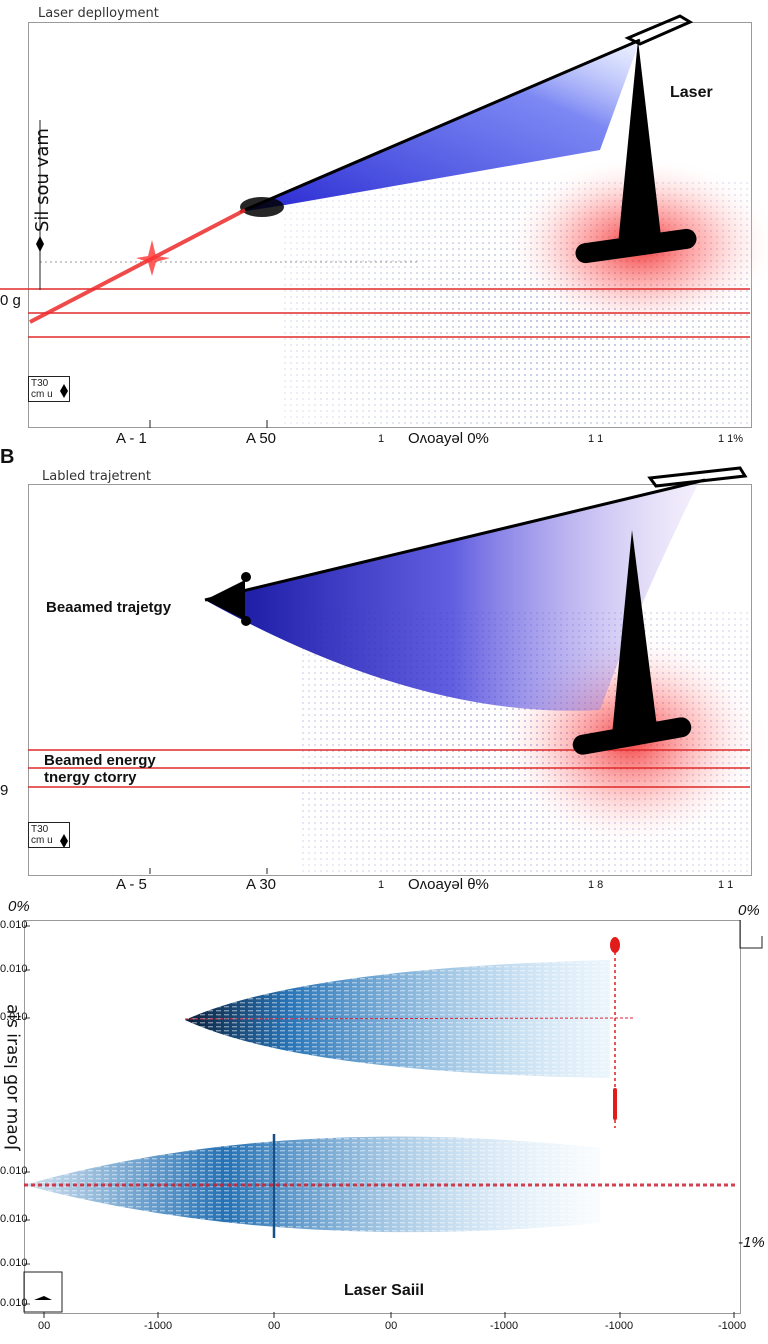 Image resolution: width=768 pixels, height=1344 pixels. What do you see at coordinates (262, 207) in the screenshot?
I see `panel-a-sail` at bounding box center [262, 207].